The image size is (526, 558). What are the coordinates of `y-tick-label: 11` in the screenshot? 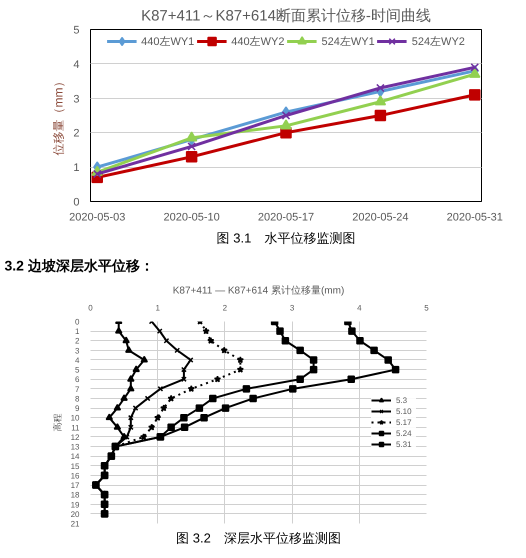 It's located at (75, 427).